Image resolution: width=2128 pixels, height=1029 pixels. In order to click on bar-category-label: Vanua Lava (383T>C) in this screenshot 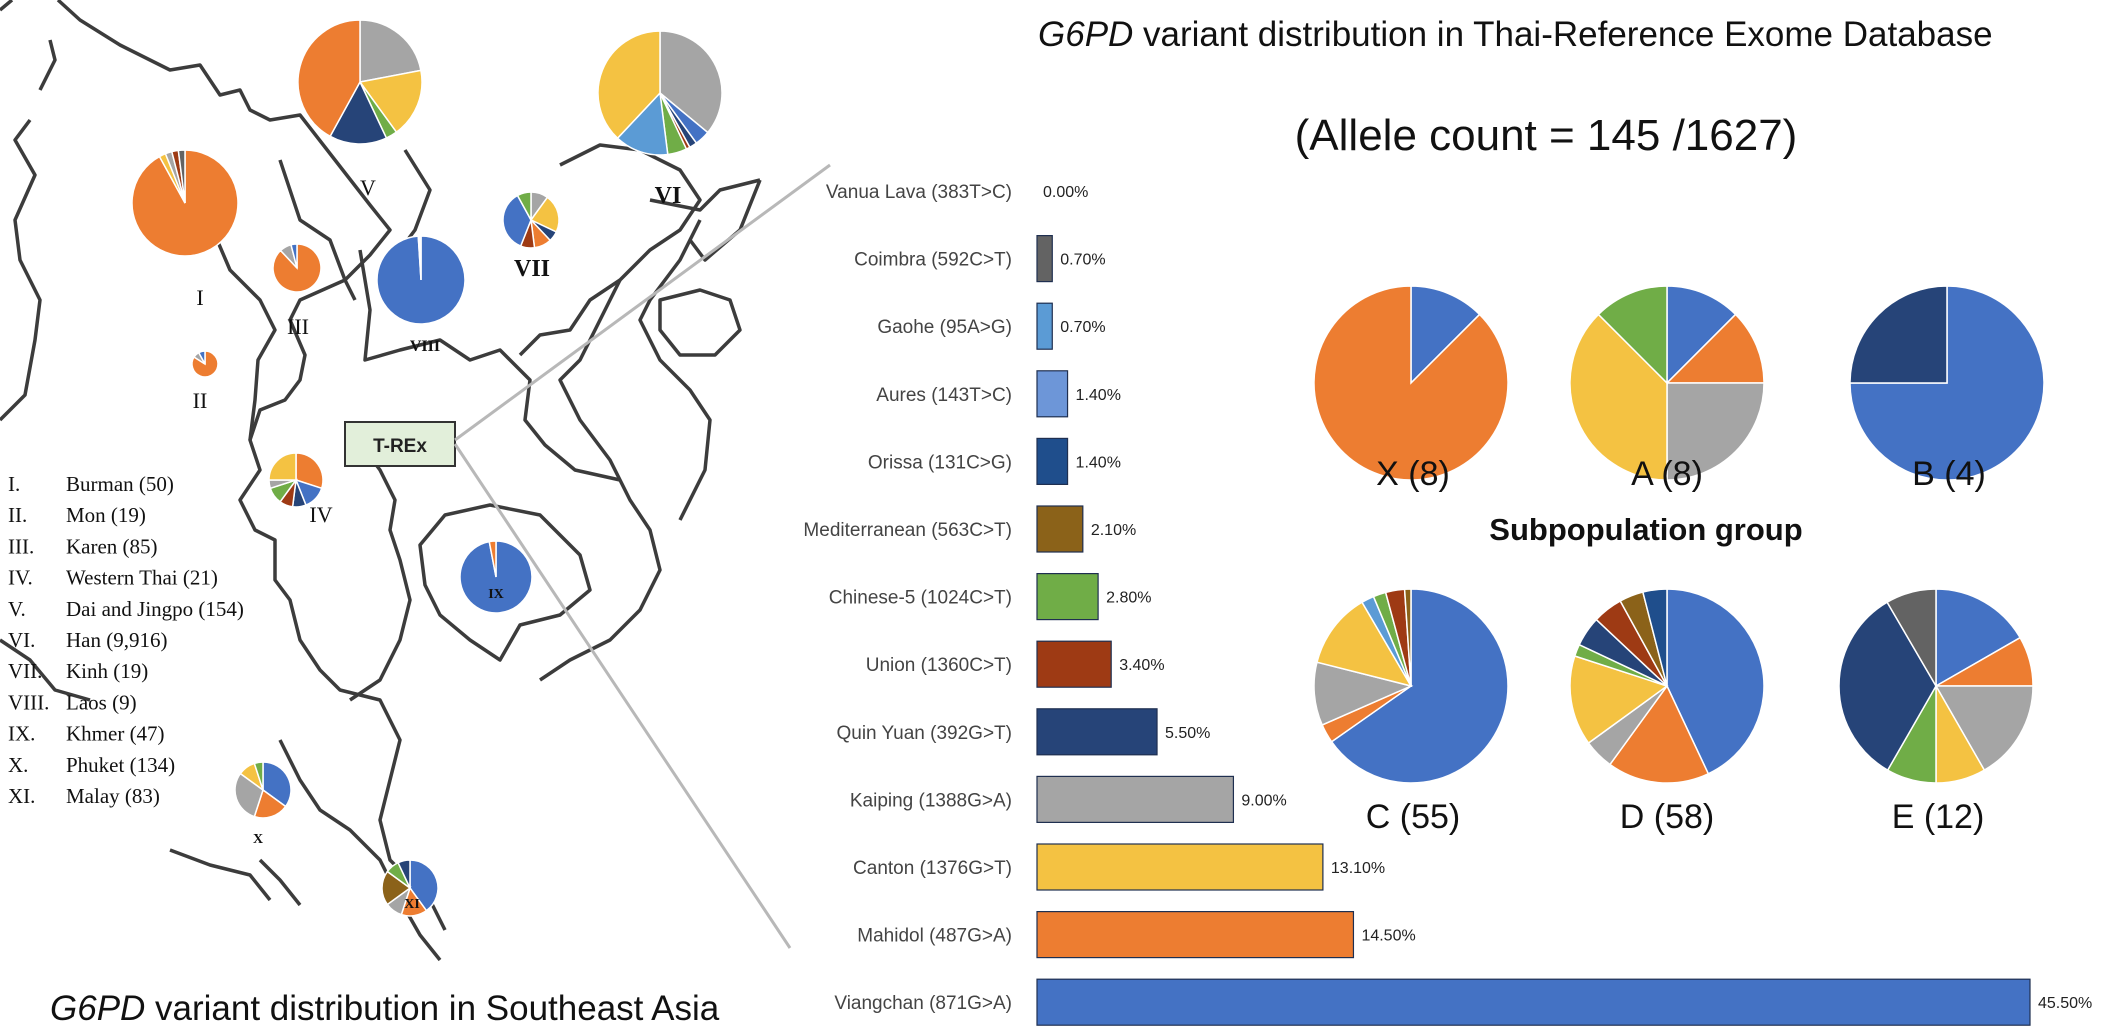, I will do `click(919, 192)`.